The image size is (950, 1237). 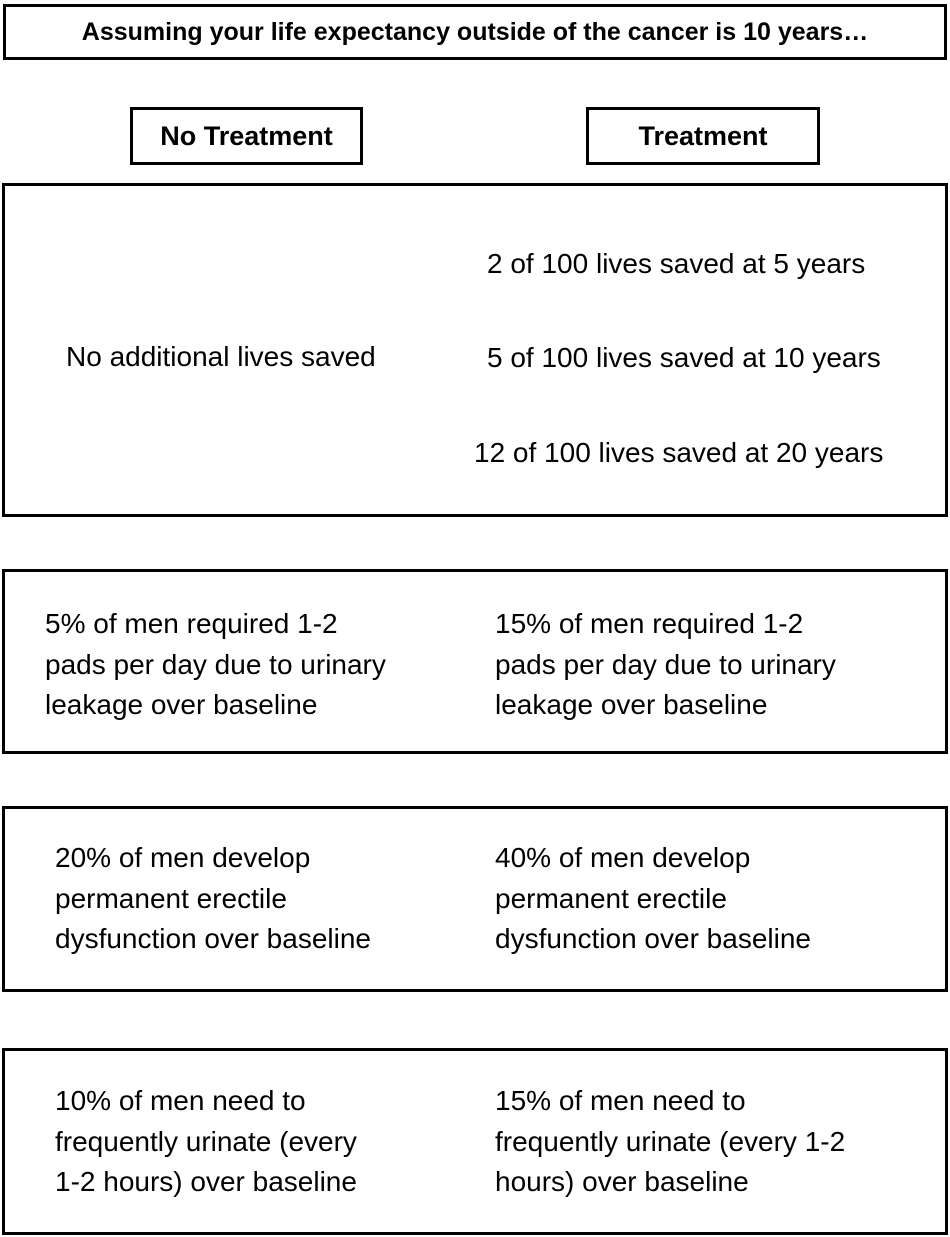 What do you see at coordinates (622, 1181) in the screenshot?
I see `text-line: hours) over baseline` at bounding box center [622, 1181].